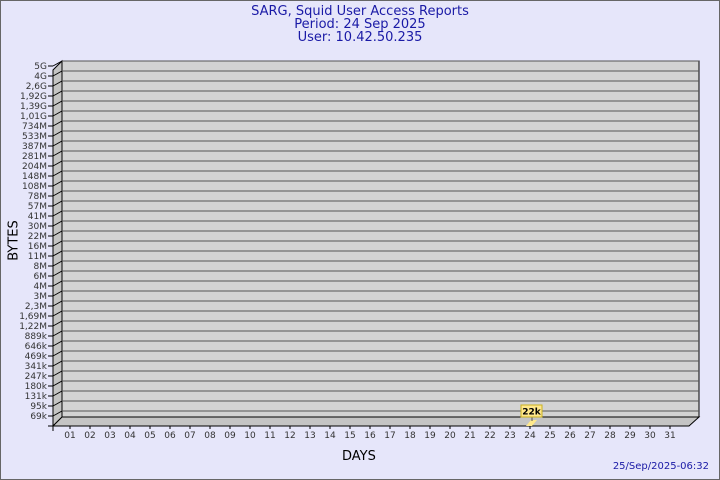 The image size is (720, 480). I want to click on y-tick-label: 6M, so click(41, 277).